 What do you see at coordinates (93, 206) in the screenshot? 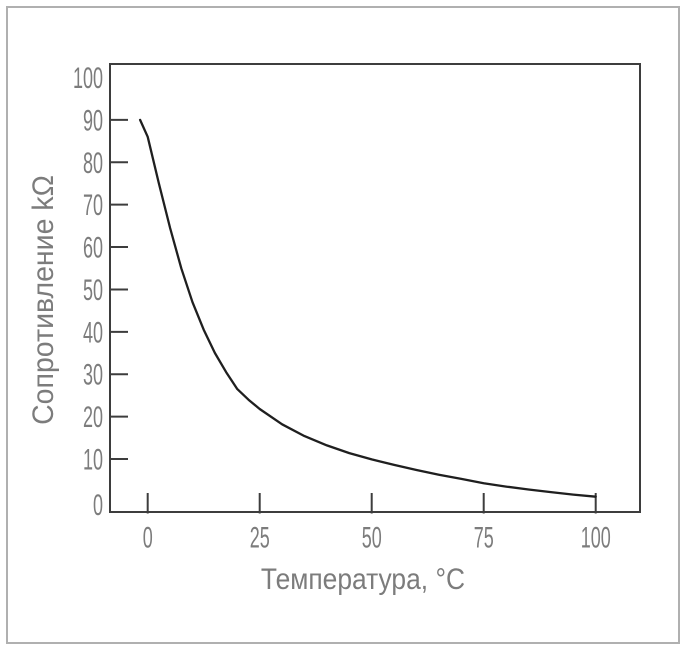
I see `y-tick-label-70: 70` at bounding box center [93, 206].